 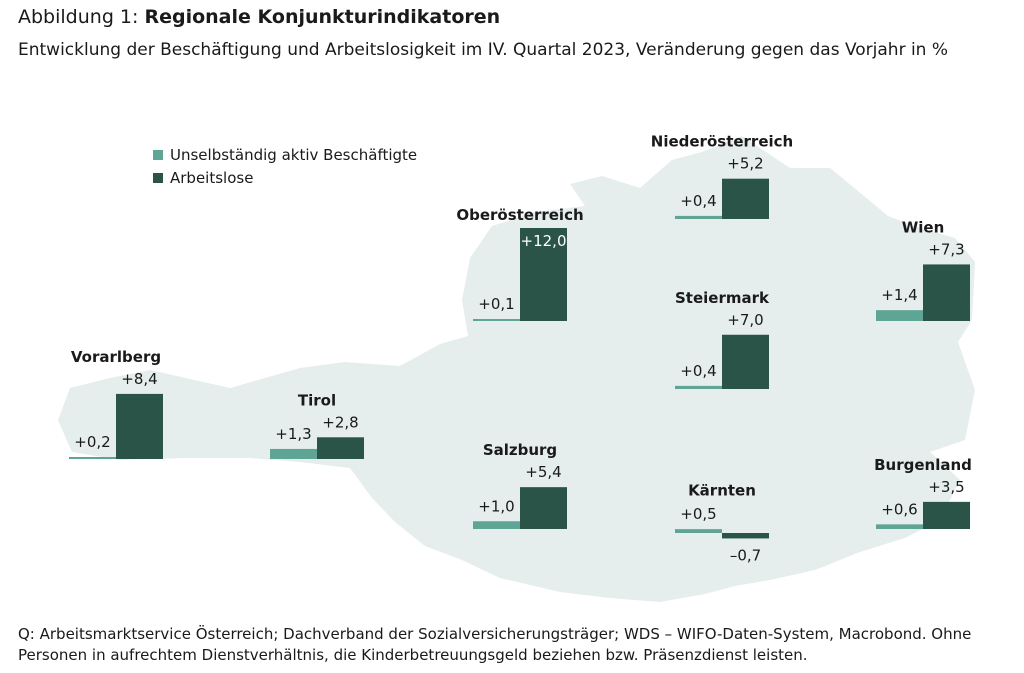 What do you see at coordinates (322, 17) in the screenshot?
I see `title-bold: Regionale Konjunkturindikatoren` at bounding box center [322, 17].